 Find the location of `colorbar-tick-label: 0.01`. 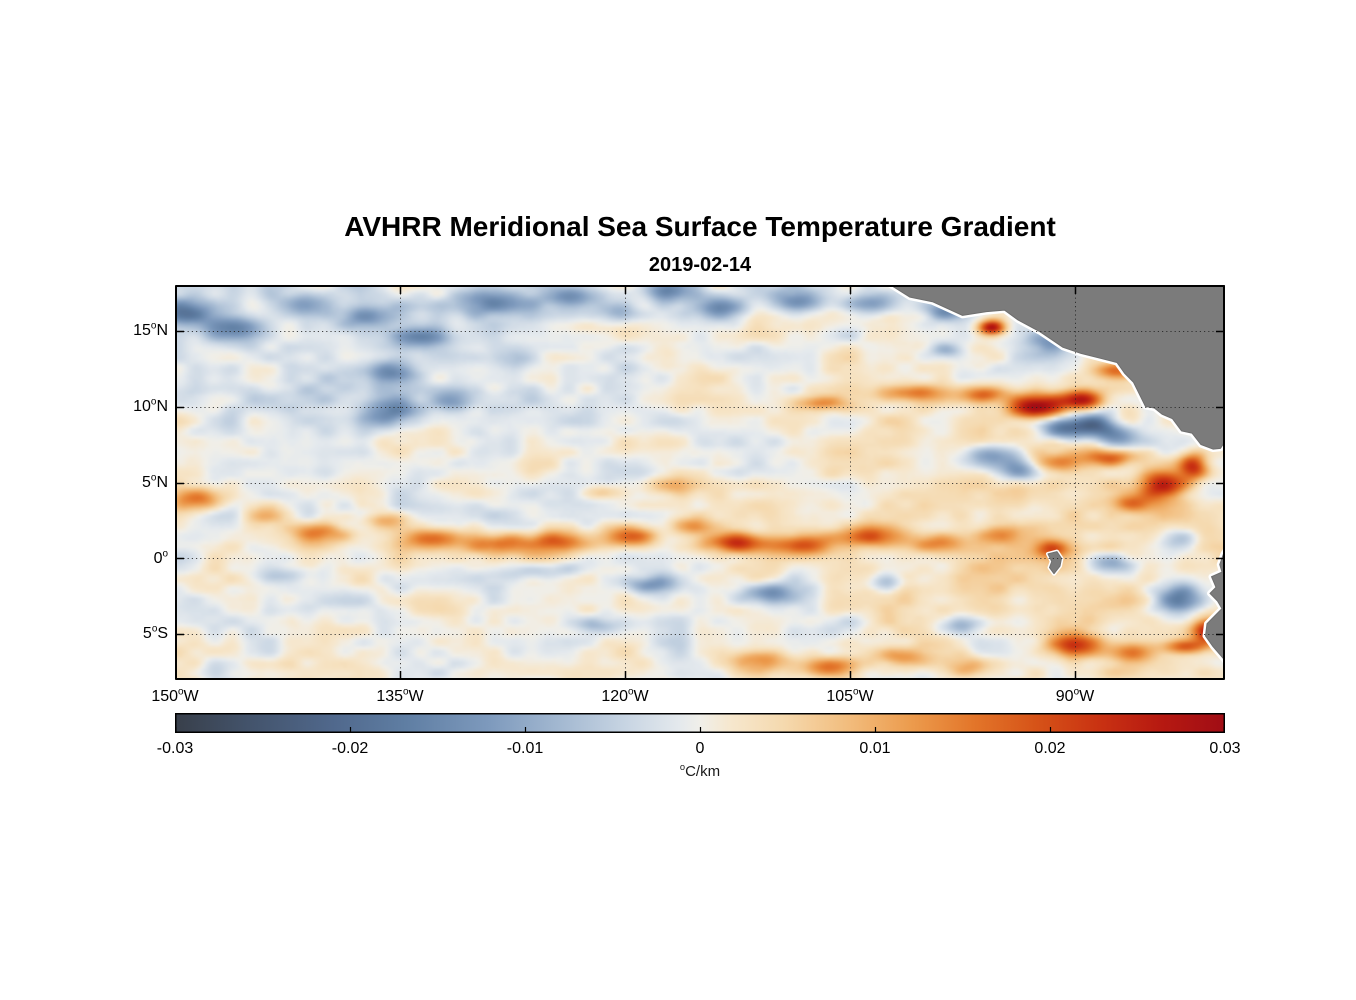

colorbar-tick-label: 0.01 is located at coordinates (875, 748).